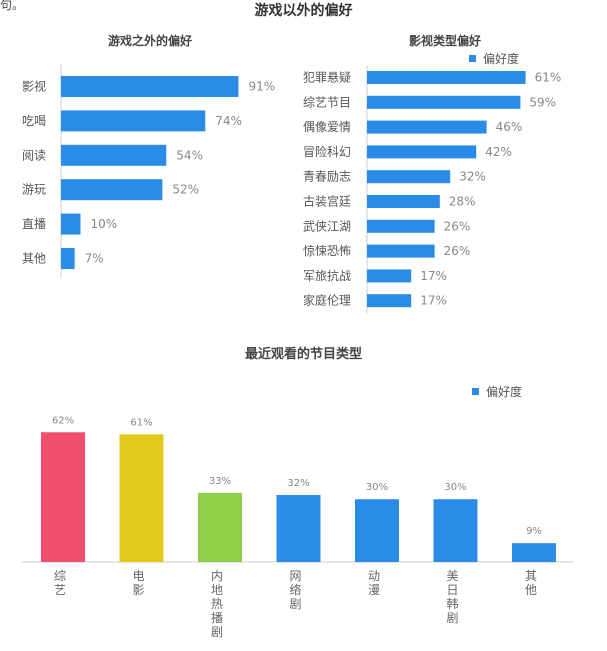 The width and height of the screenshot is (607, 651). What do you see at coordinates (475, 391) in the screenshot?
I see `chart3-legend-swatch` at bounding box center [475, 391].